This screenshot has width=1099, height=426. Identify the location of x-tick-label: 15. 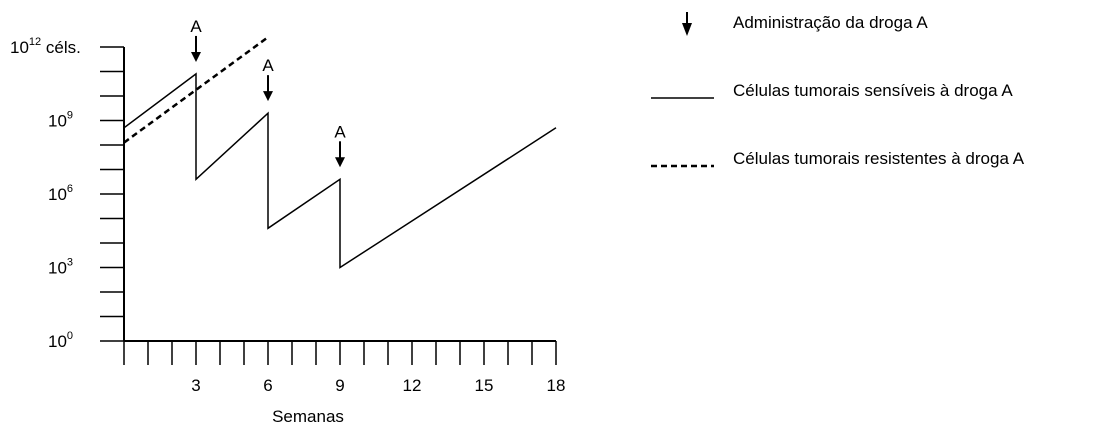
(484, 385).